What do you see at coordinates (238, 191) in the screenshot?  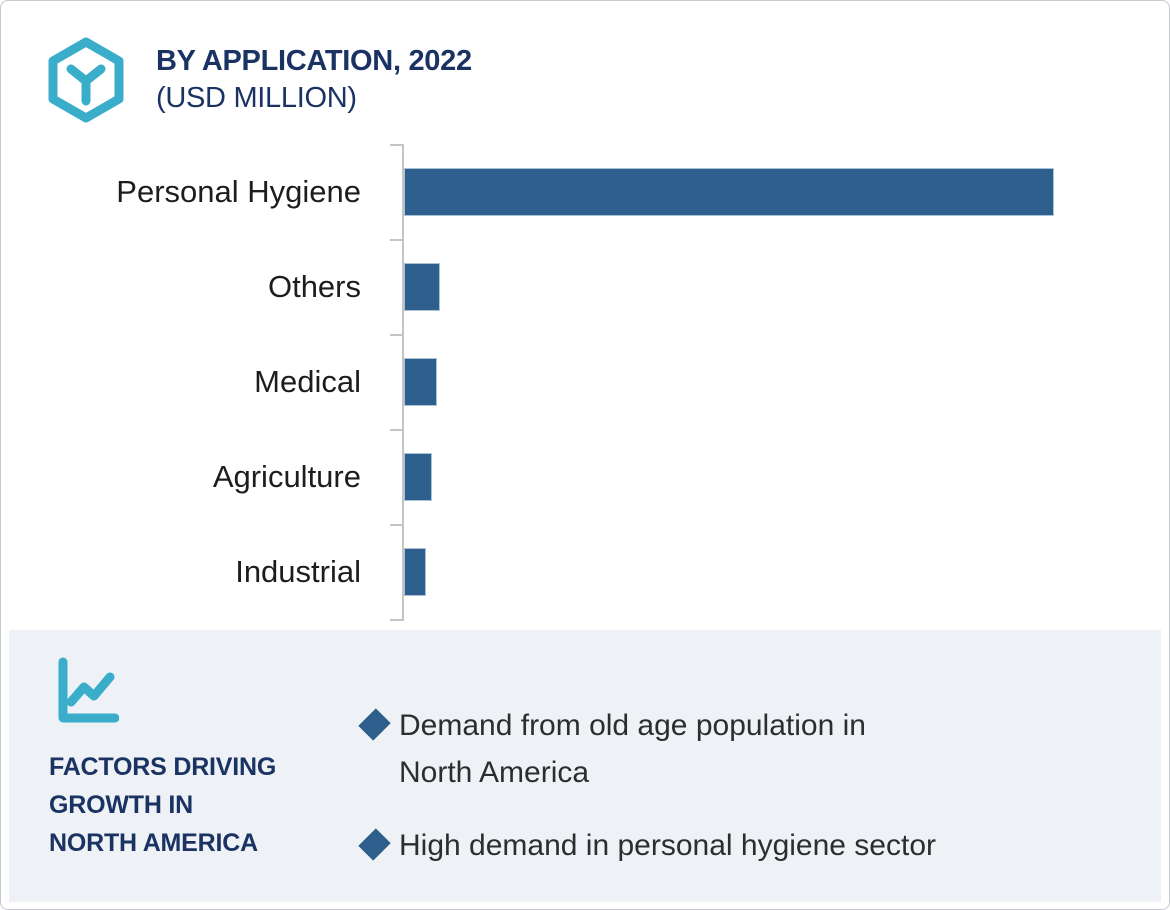 I see `category-label: Personal Hygiene` at bounding box center [238, 191].